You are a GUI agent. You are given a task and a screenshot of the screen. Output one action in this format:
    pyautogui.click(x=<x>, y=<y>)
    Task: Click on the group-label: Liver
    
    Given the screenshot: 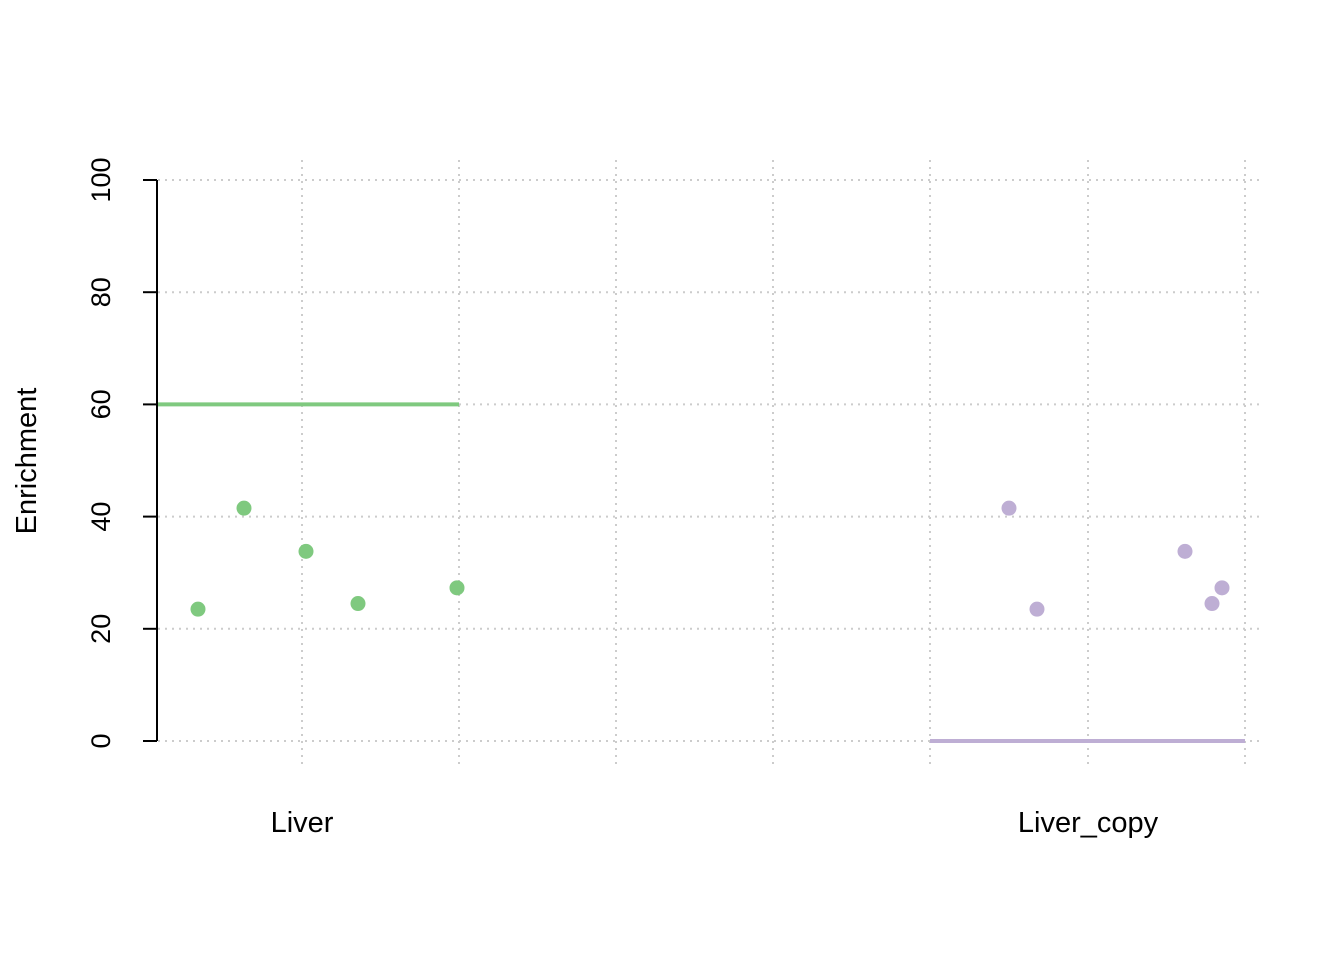 What is the action you would take?
    pyautogui.click(x=302, y=823)
    